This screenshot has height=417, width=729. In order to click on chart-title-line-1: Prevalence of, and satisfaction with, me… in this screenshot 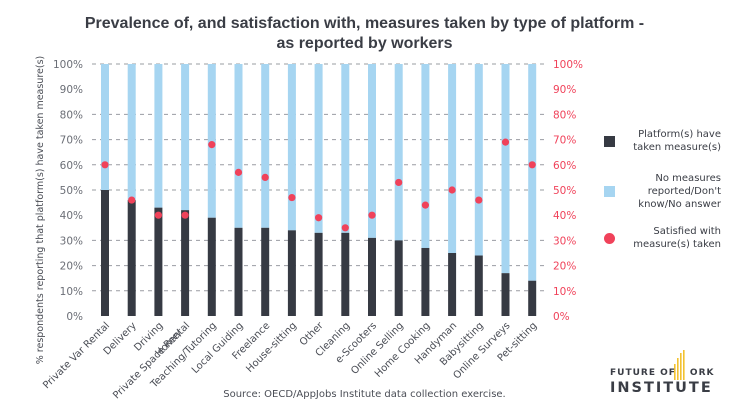, I will do `click(364, 23)`.